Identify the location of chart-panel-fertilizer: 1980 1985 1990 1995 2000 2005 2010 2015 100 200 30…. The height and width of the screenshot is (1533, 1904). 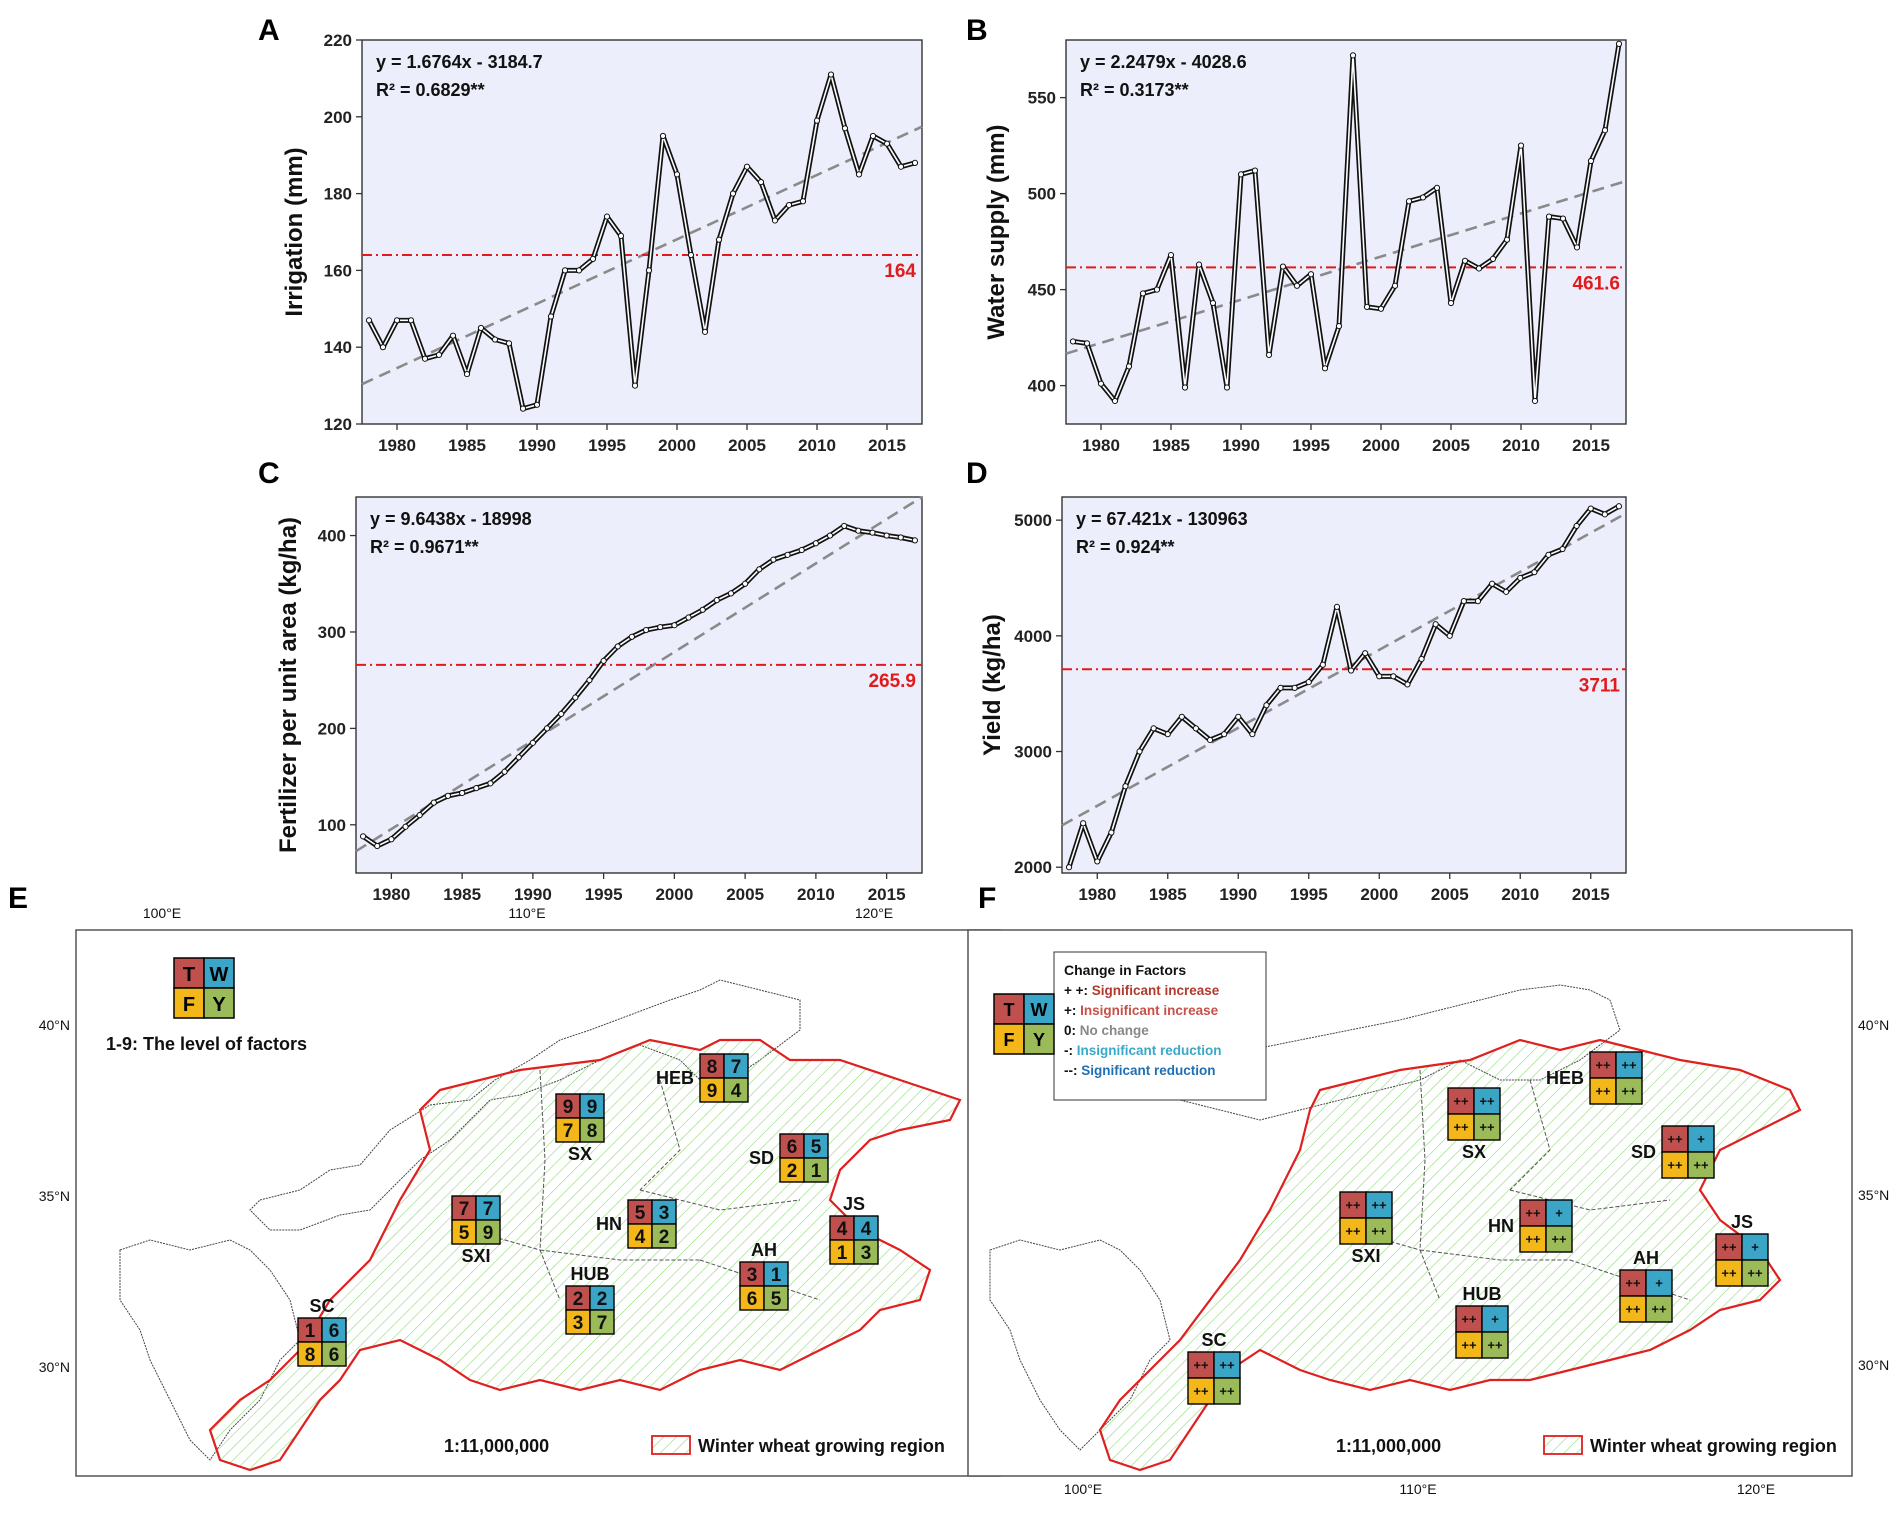
(599, 699).